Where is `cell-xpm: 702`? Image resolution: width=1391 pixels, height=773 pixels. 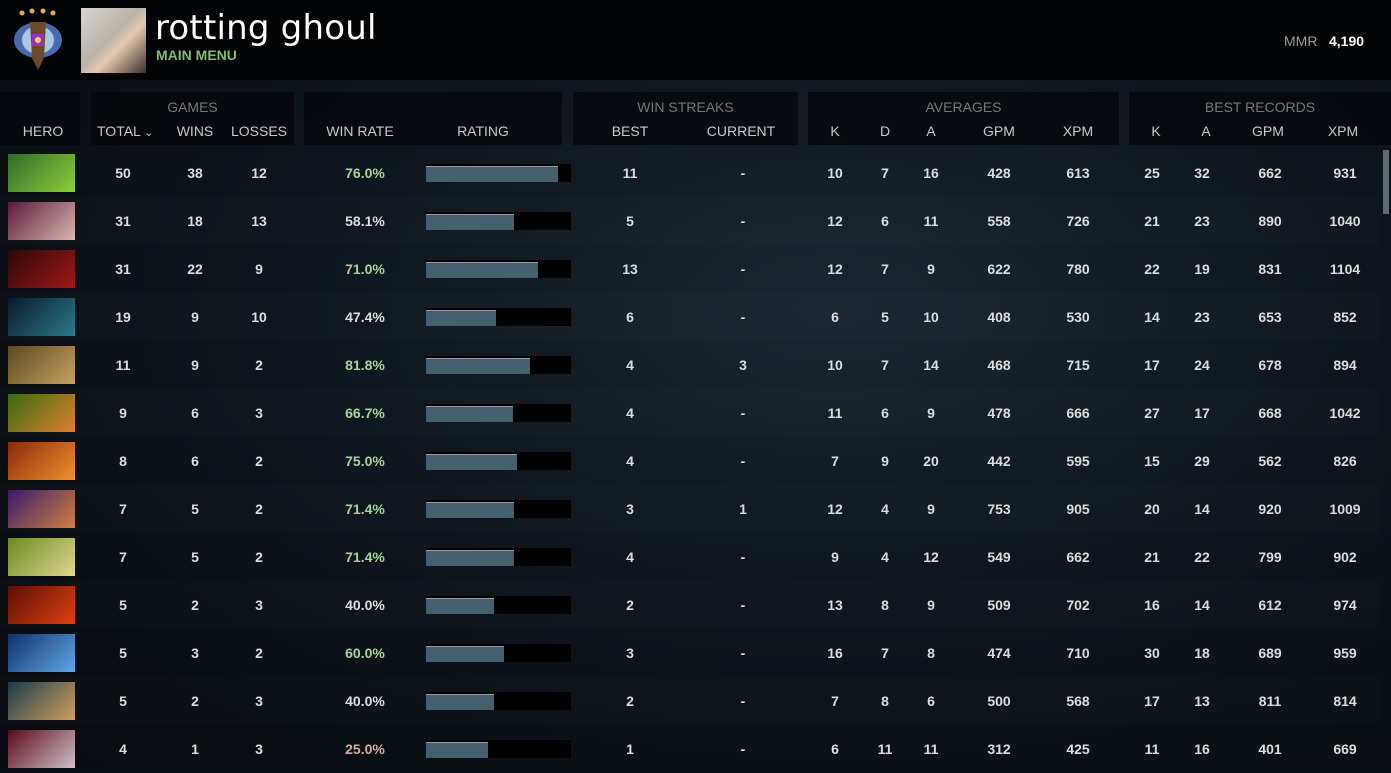 cell-xpm: 702 is located at coordinates (1078, 605).